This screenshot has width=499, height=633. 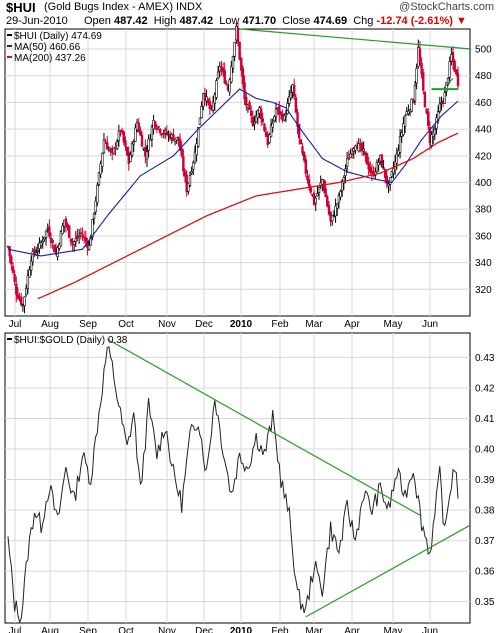 I want to click on ratio-y-tick-label: 0.40, so click(x=485, y=450).